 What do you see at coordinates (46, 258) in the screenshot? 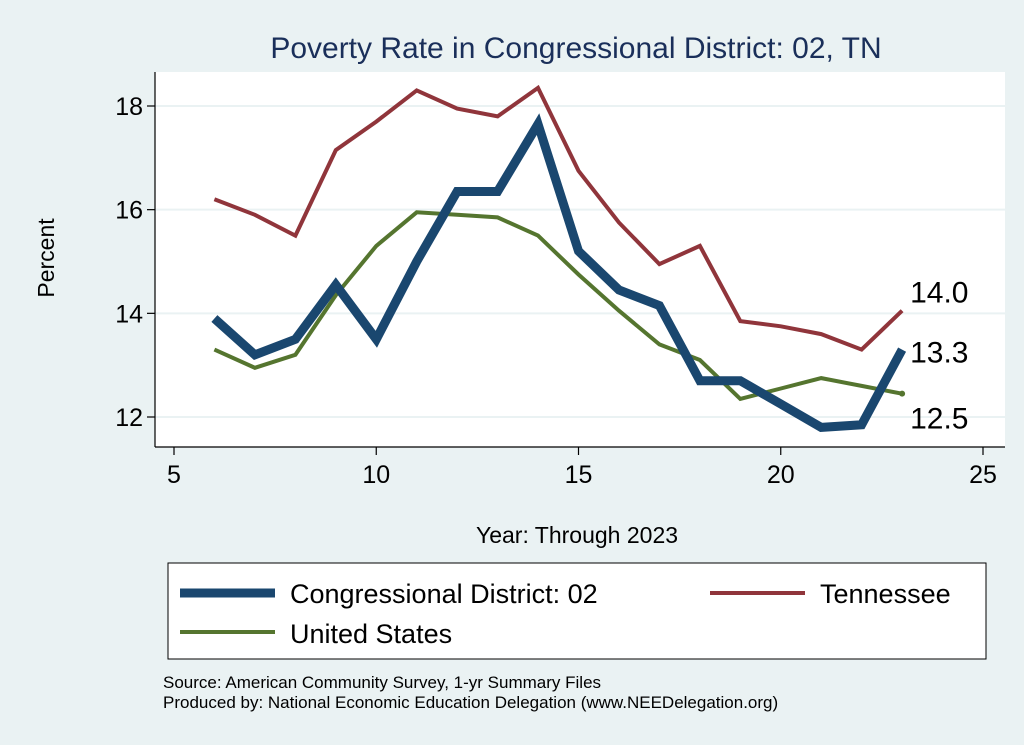
I see `y-axis-title: Percent` at bounding box center [46, 258].